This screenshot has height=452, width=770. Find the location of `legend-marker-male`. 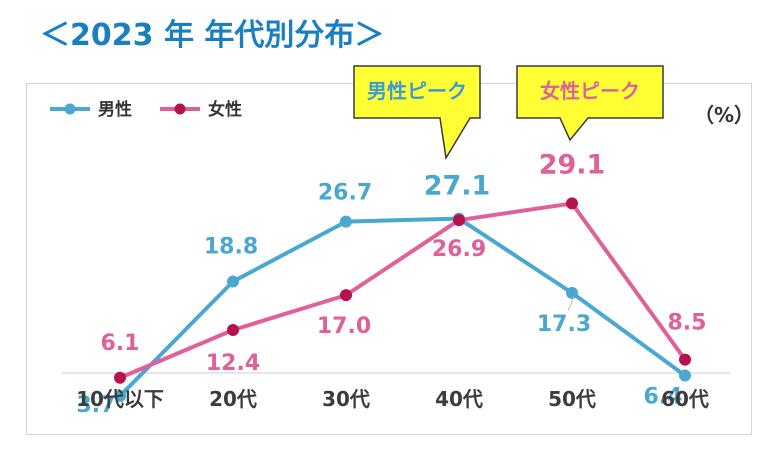

legend-marker-male is located at coordinates (70, 109).